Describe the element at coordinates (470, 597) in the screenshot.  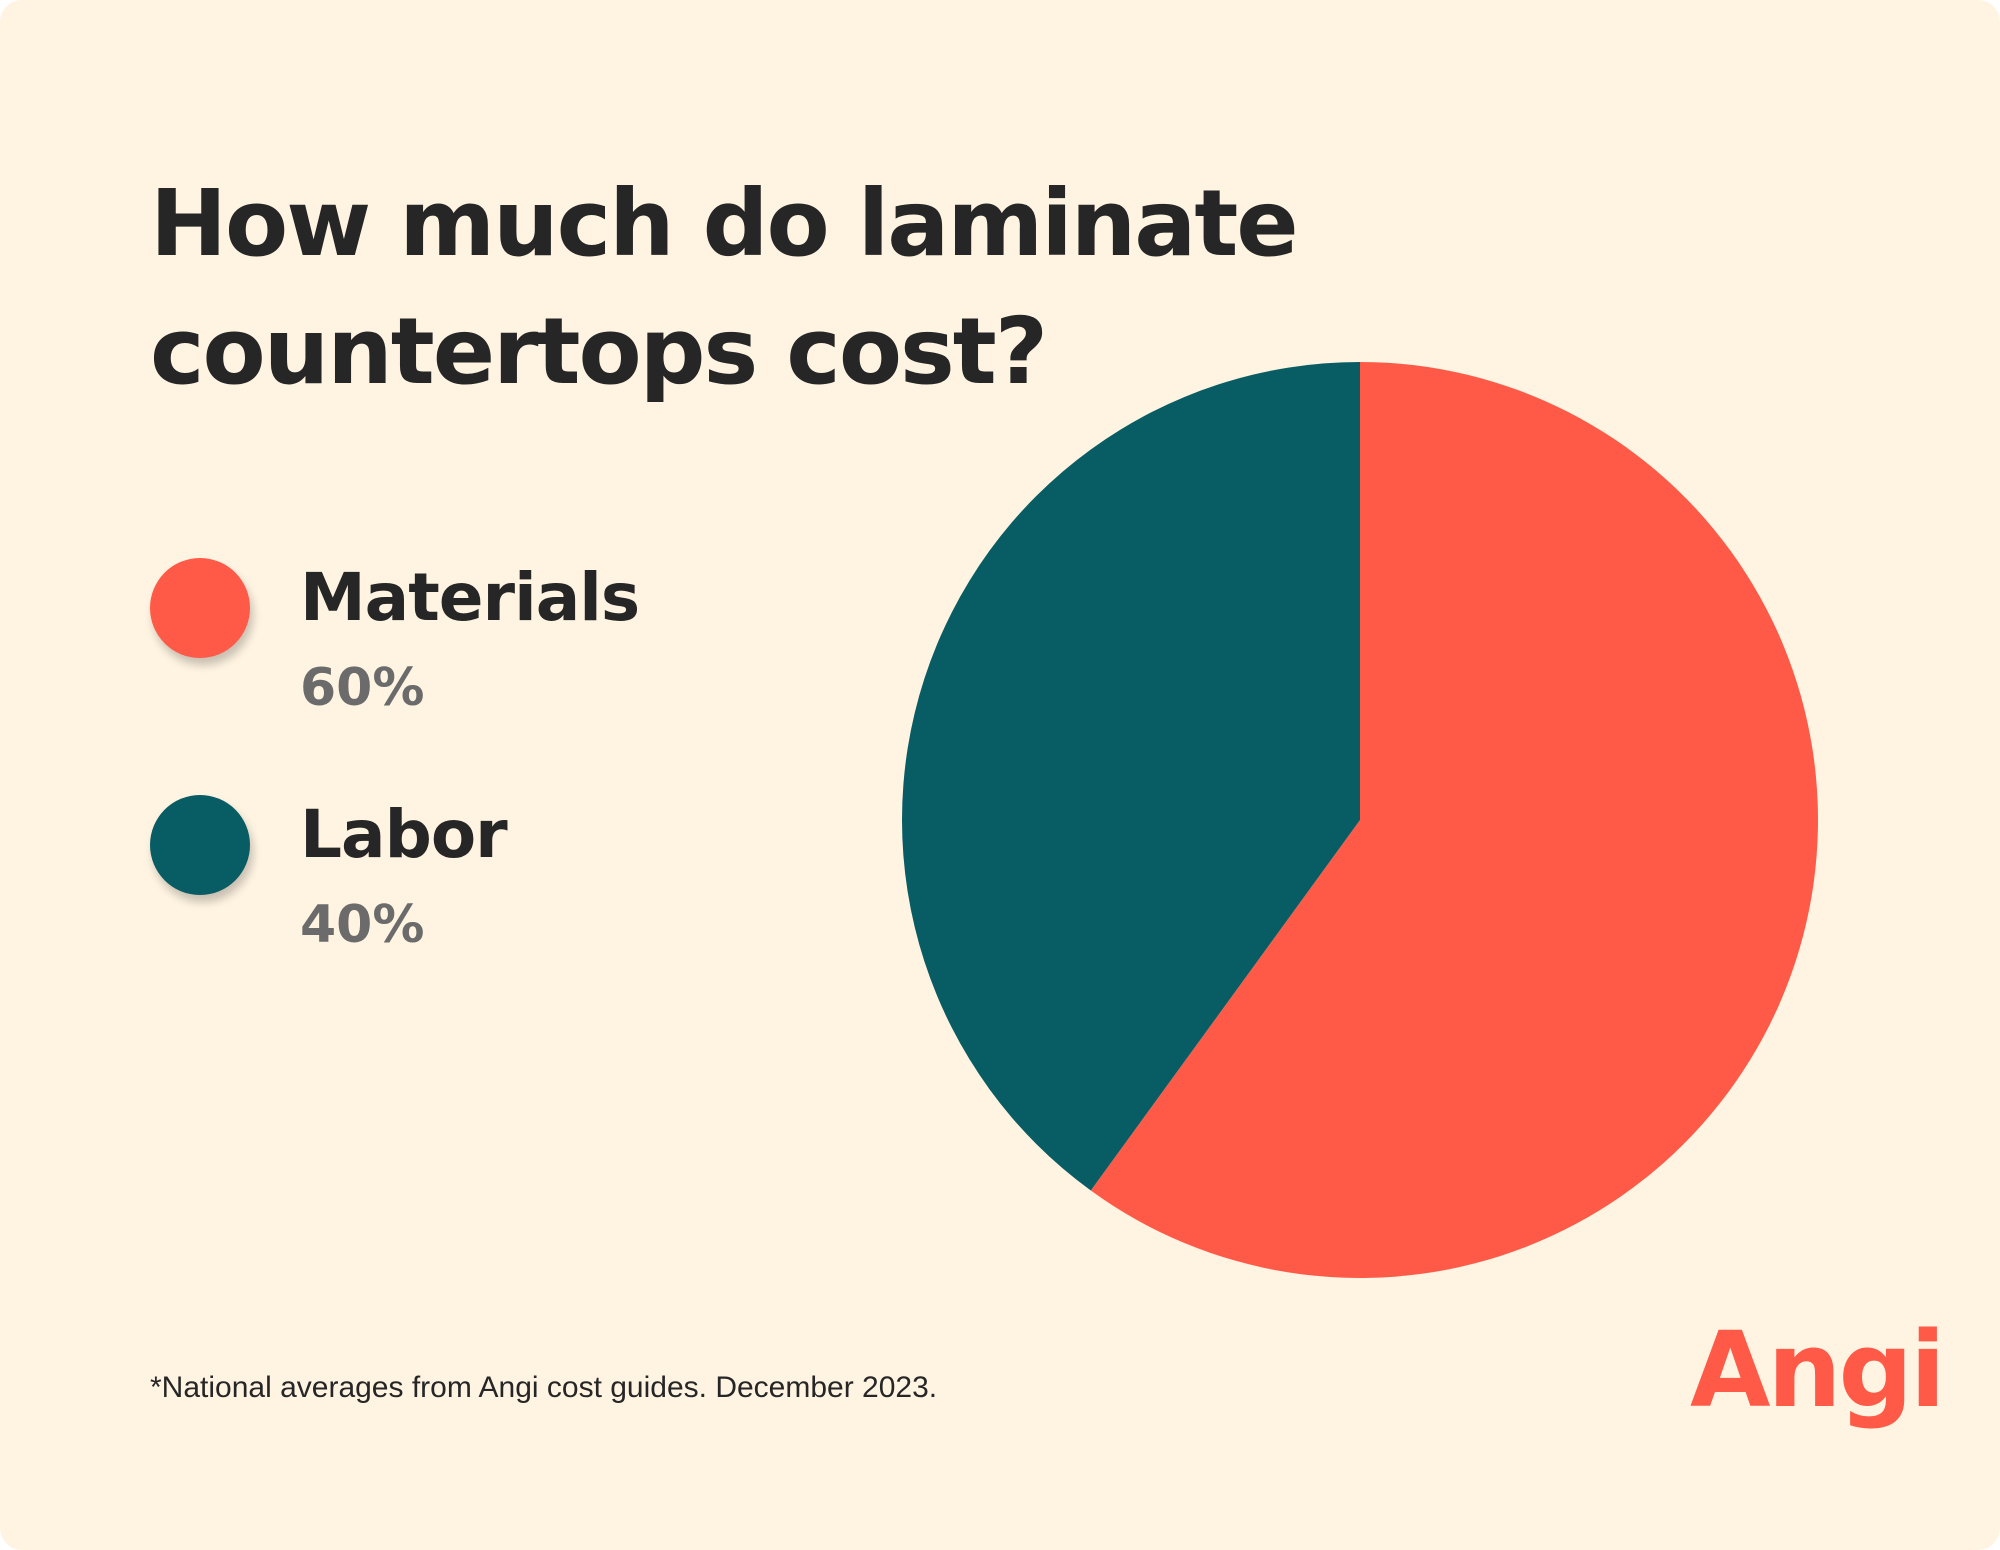
I see `legend-label-materials: Materials` at that location.